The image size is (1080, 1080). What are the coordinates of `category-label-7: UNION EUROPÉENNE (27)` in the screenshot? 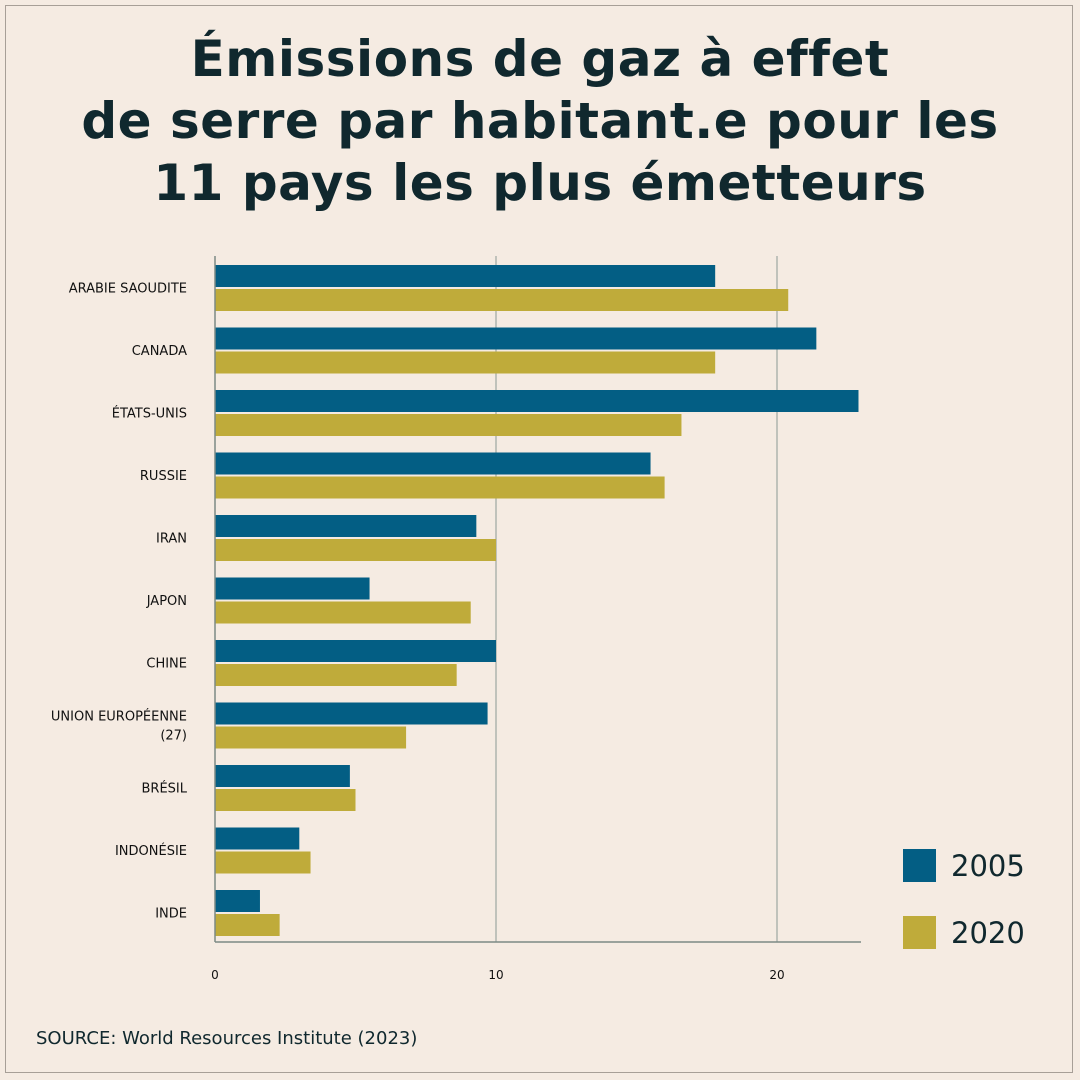 It's located at (119, 726).